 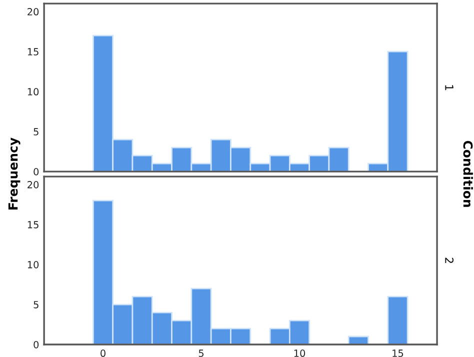 What do you see at coordinates (449, 260) in the screenshot?
I see `text: 2` at bounding box center [449, 260].